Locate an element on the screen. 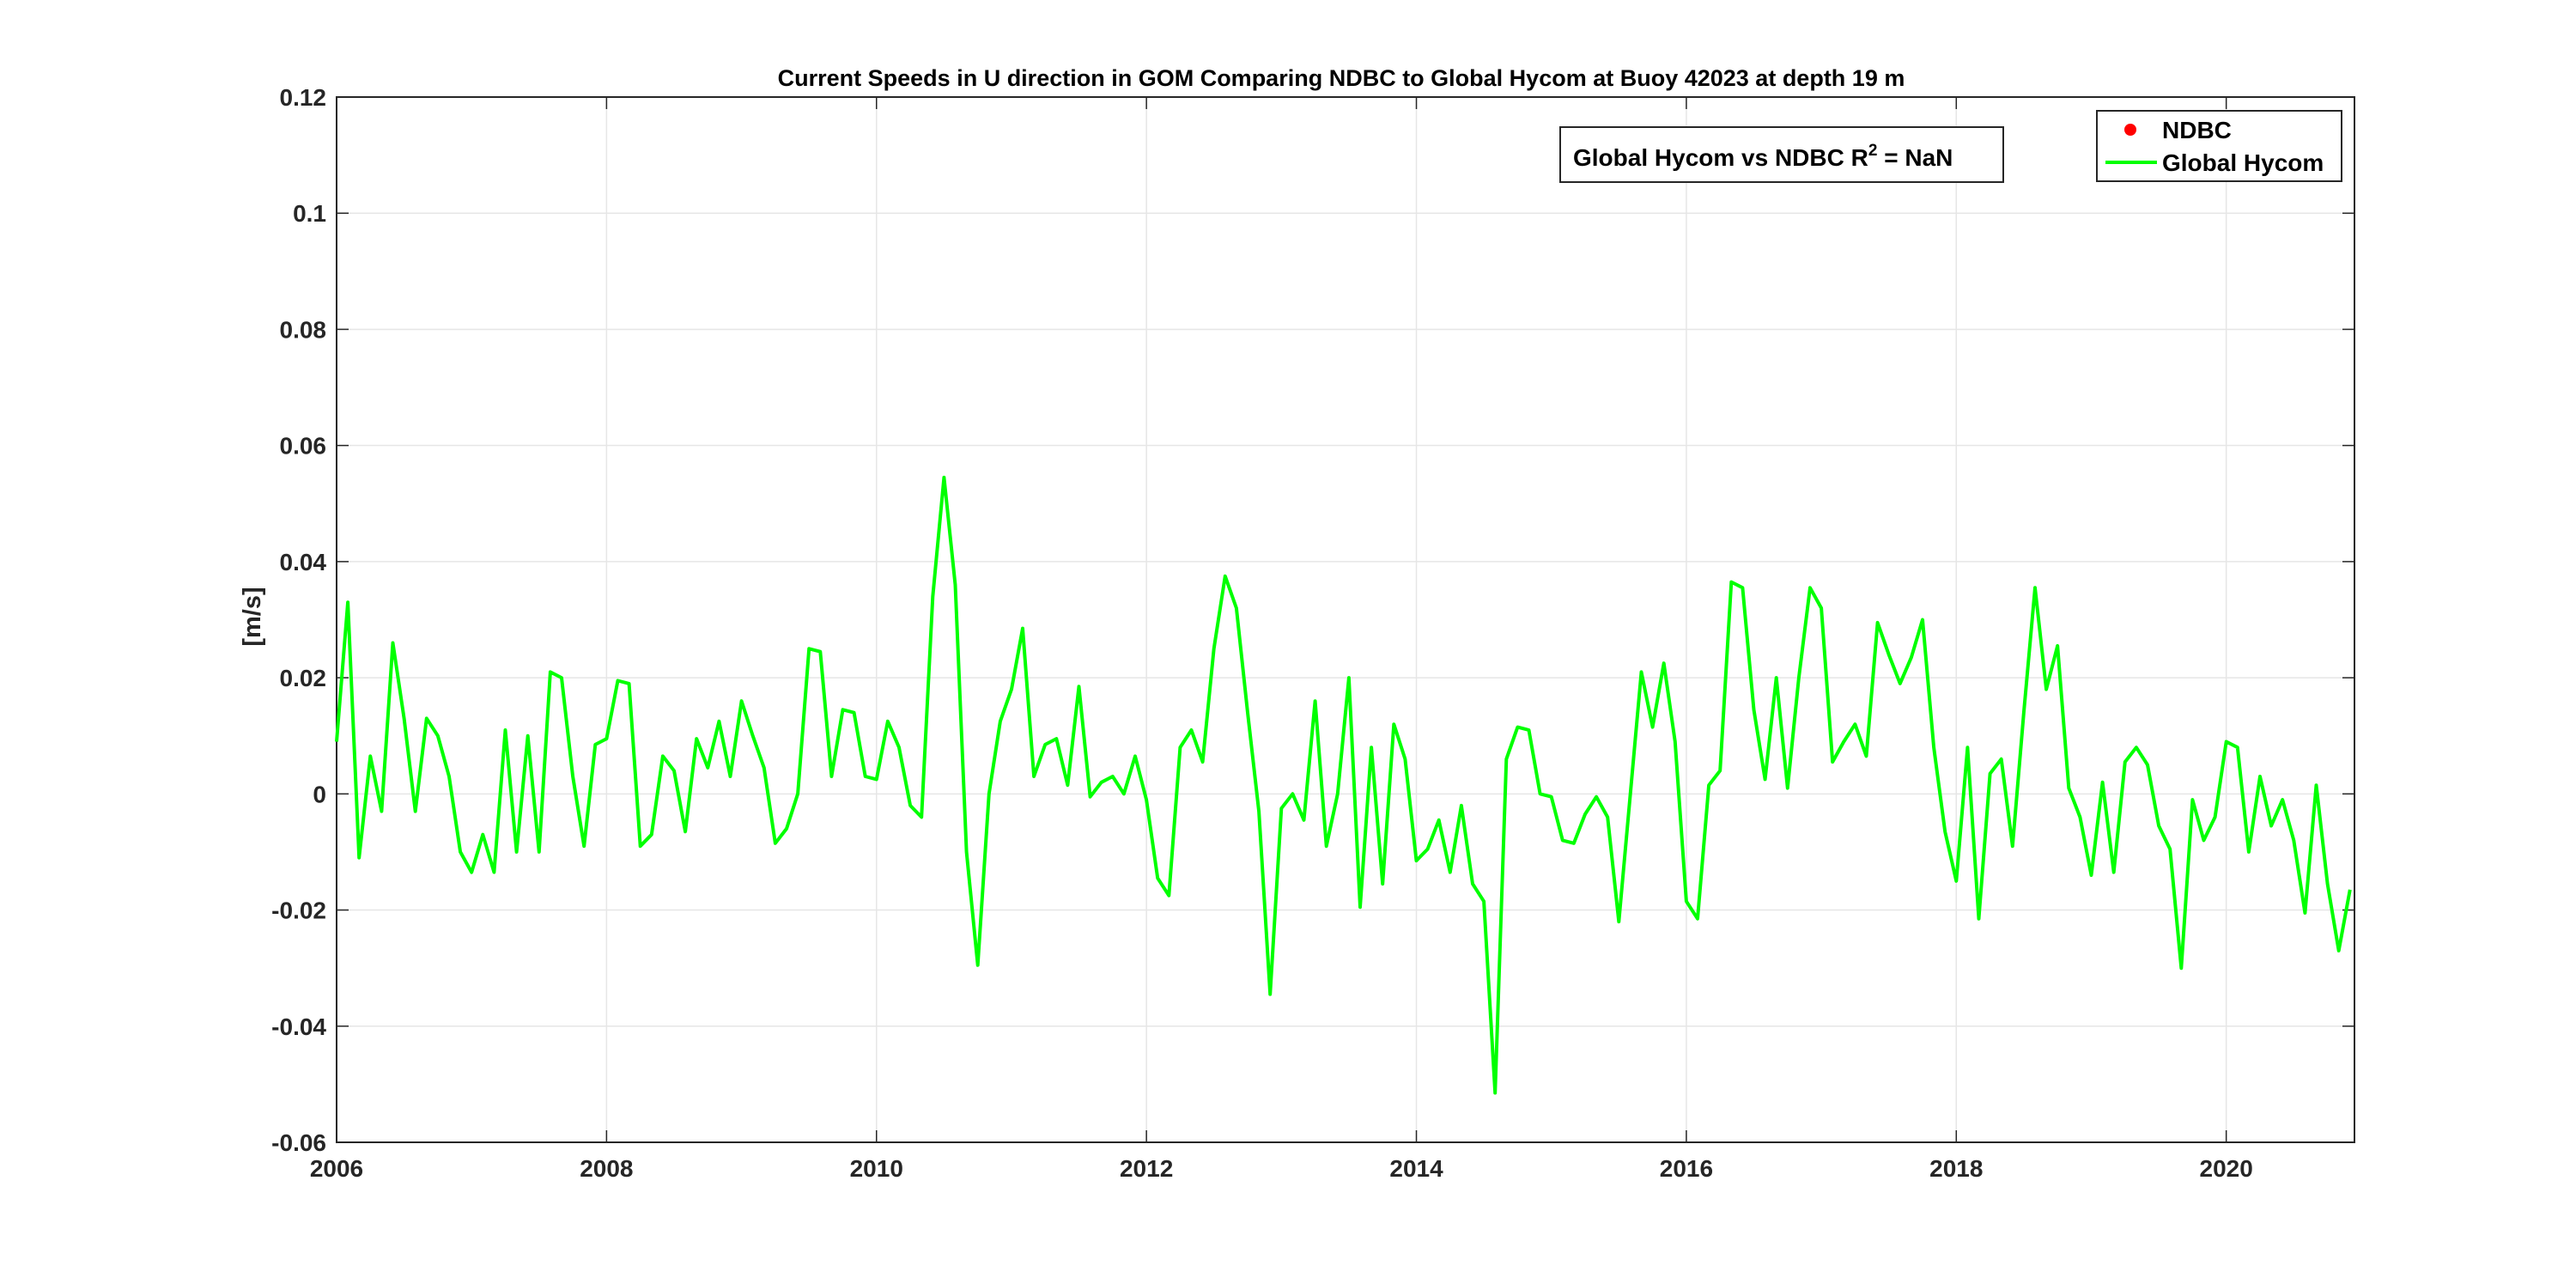 The image size is (2576, 1272). y-tick-label: -0.04 is located at coordinates (298, 1026).